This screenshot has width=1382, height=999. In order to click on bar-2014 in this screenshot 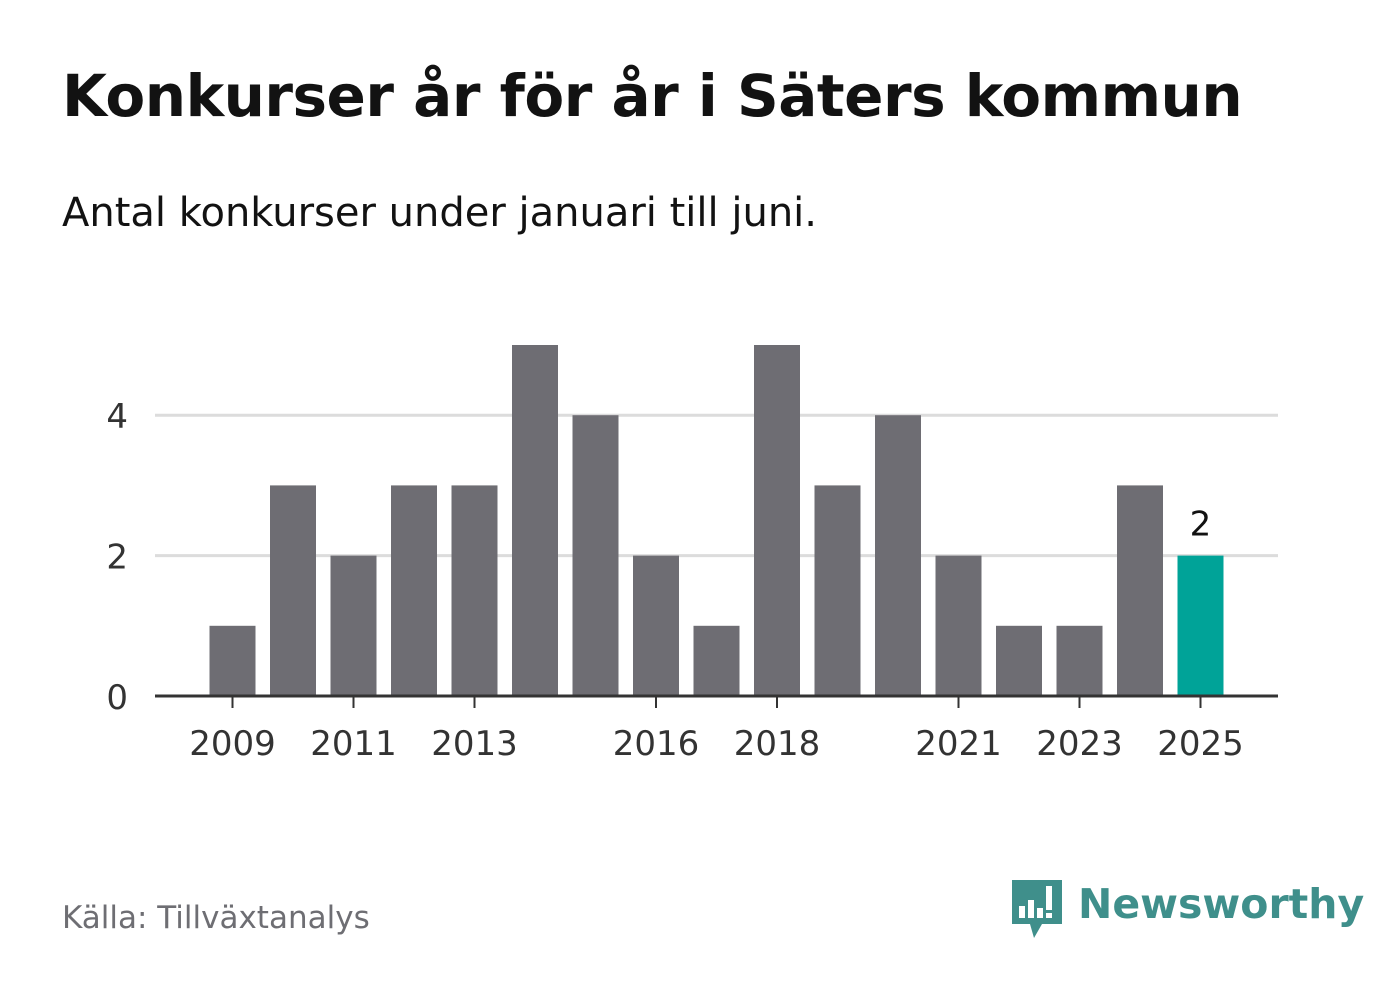, I will do `click(535, 520)`.